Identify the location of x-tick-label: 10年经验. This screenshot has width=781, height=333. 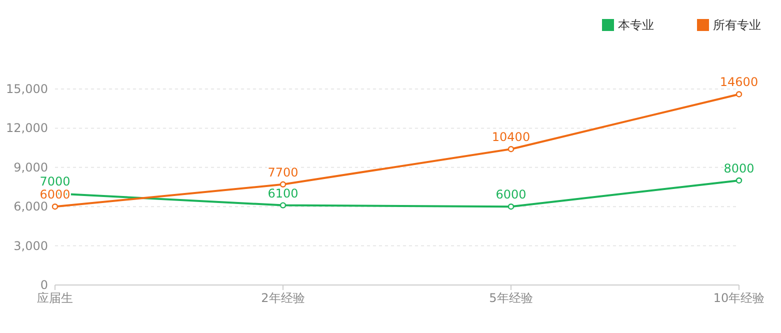
(739, 298).